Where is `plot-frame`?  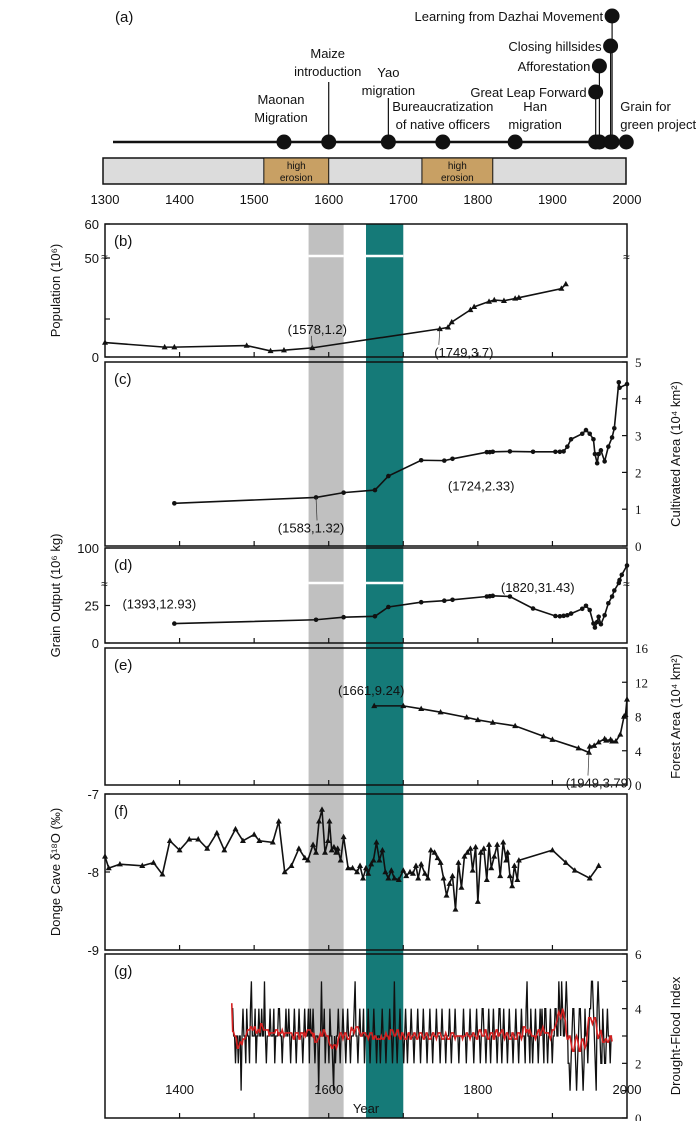
plot-frame is located at coordinates (366, 595).